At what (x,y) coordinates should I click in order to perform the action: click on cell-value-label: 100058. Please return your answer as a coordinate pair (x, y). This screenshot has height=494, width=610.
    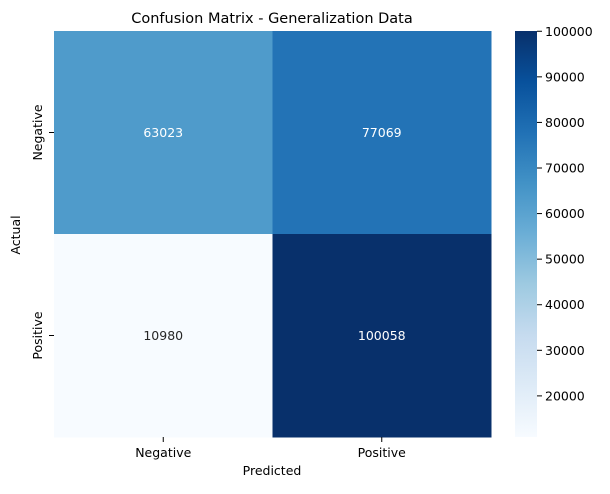
    Looking at the image, I should click on (382, 335).